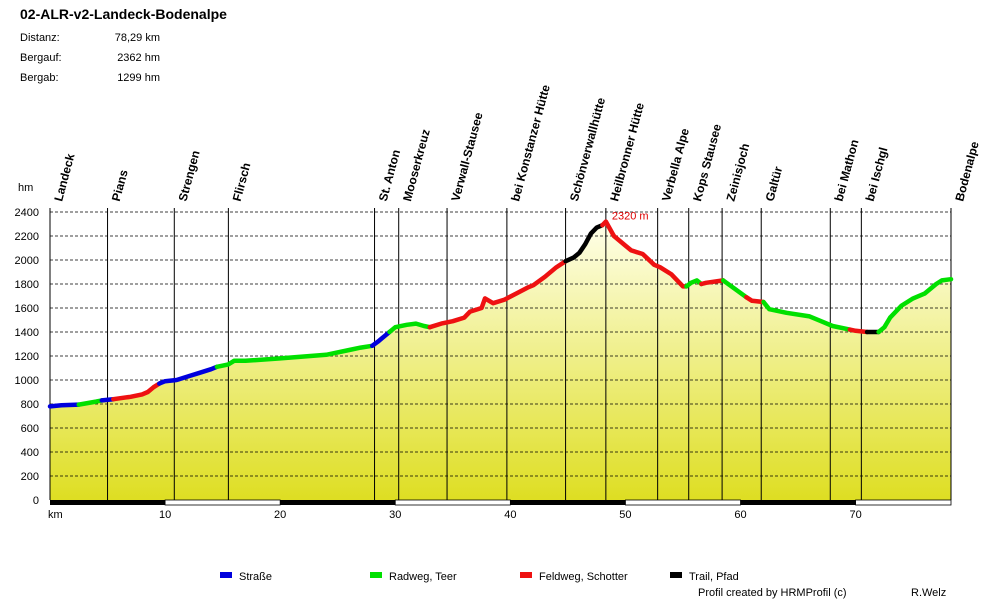 The height and width of the screenshot is (600, 1000). Describe the element at coordinates (39, 78) in the screenshot. I see `stat-descent-label: Bergab:` at that location.